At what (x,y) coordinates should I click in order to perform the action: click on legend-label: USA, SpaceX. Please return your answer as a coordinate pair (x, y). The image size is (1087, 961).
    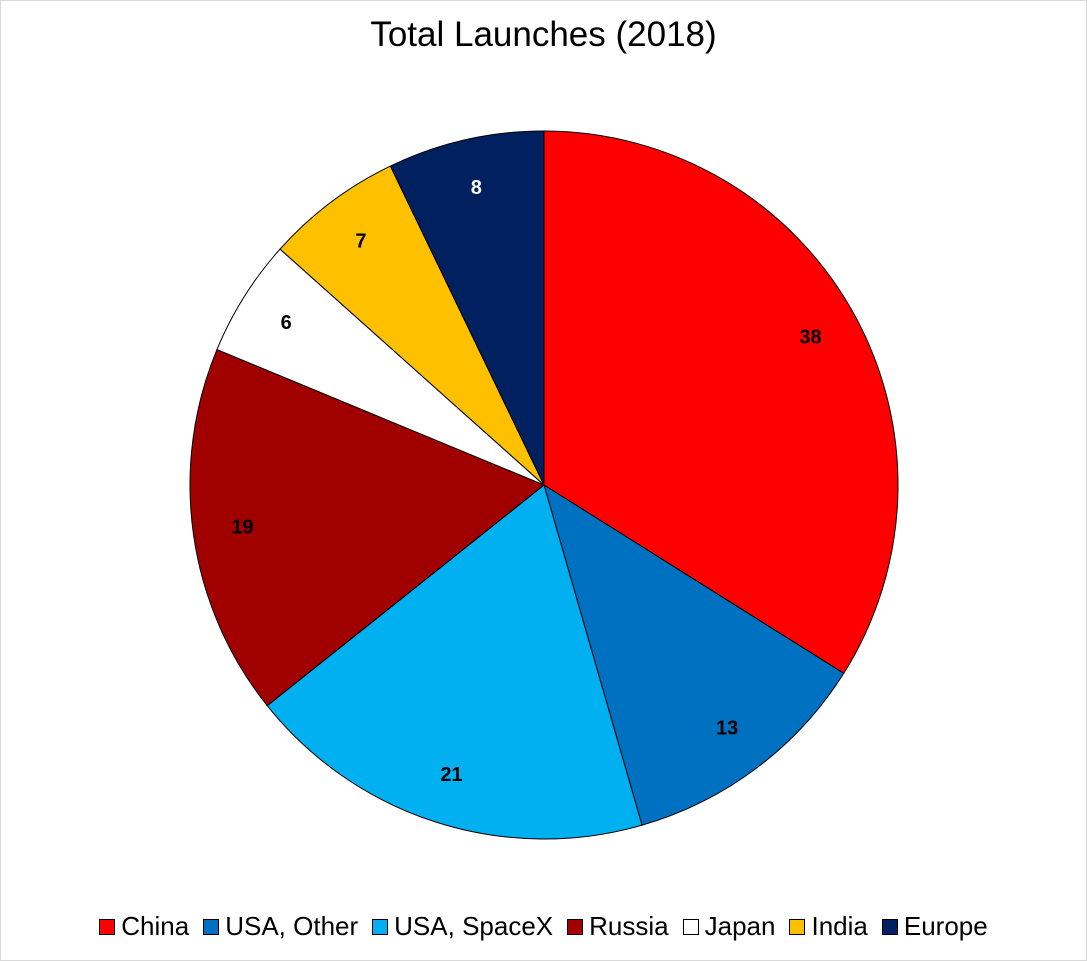
    Looking at the image, I should click on (474, 926).